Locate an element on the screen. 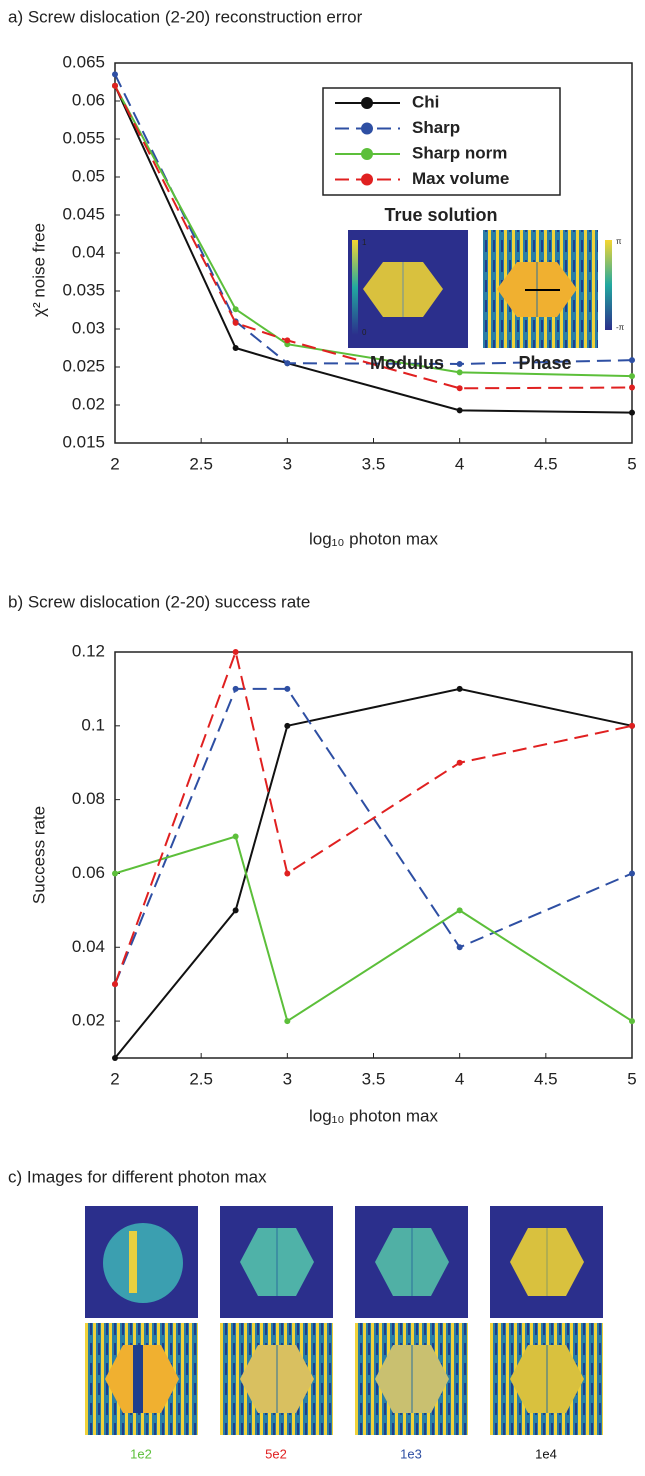 This screenshot has height=1476, width=645. image-label: 1e2 is located at coordinates (141, 1453).